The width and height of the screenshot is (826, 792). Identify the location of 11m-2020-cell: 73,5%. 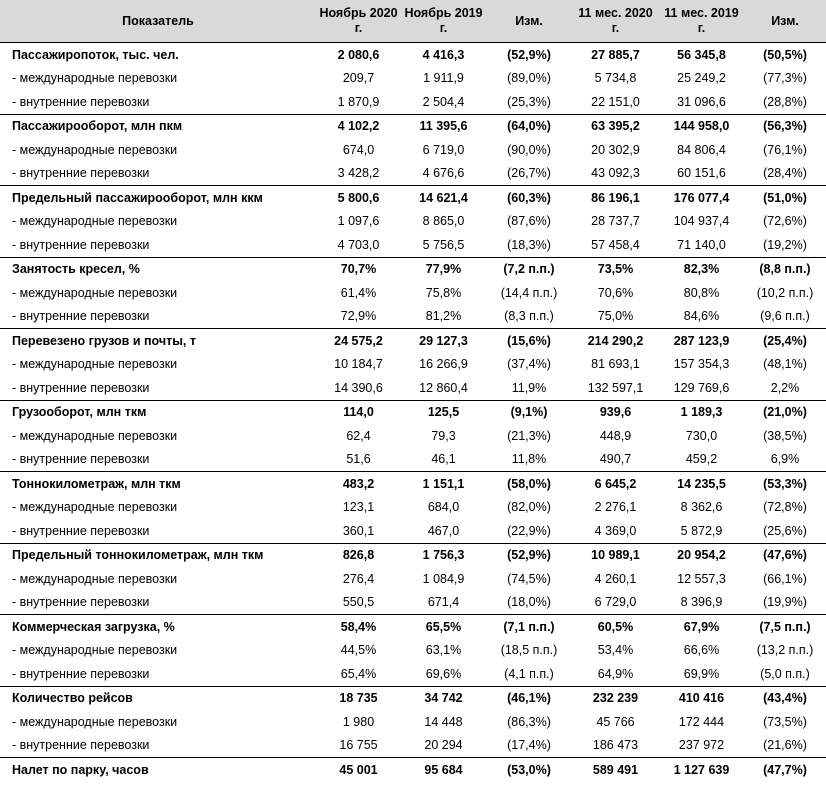
(615, 268).